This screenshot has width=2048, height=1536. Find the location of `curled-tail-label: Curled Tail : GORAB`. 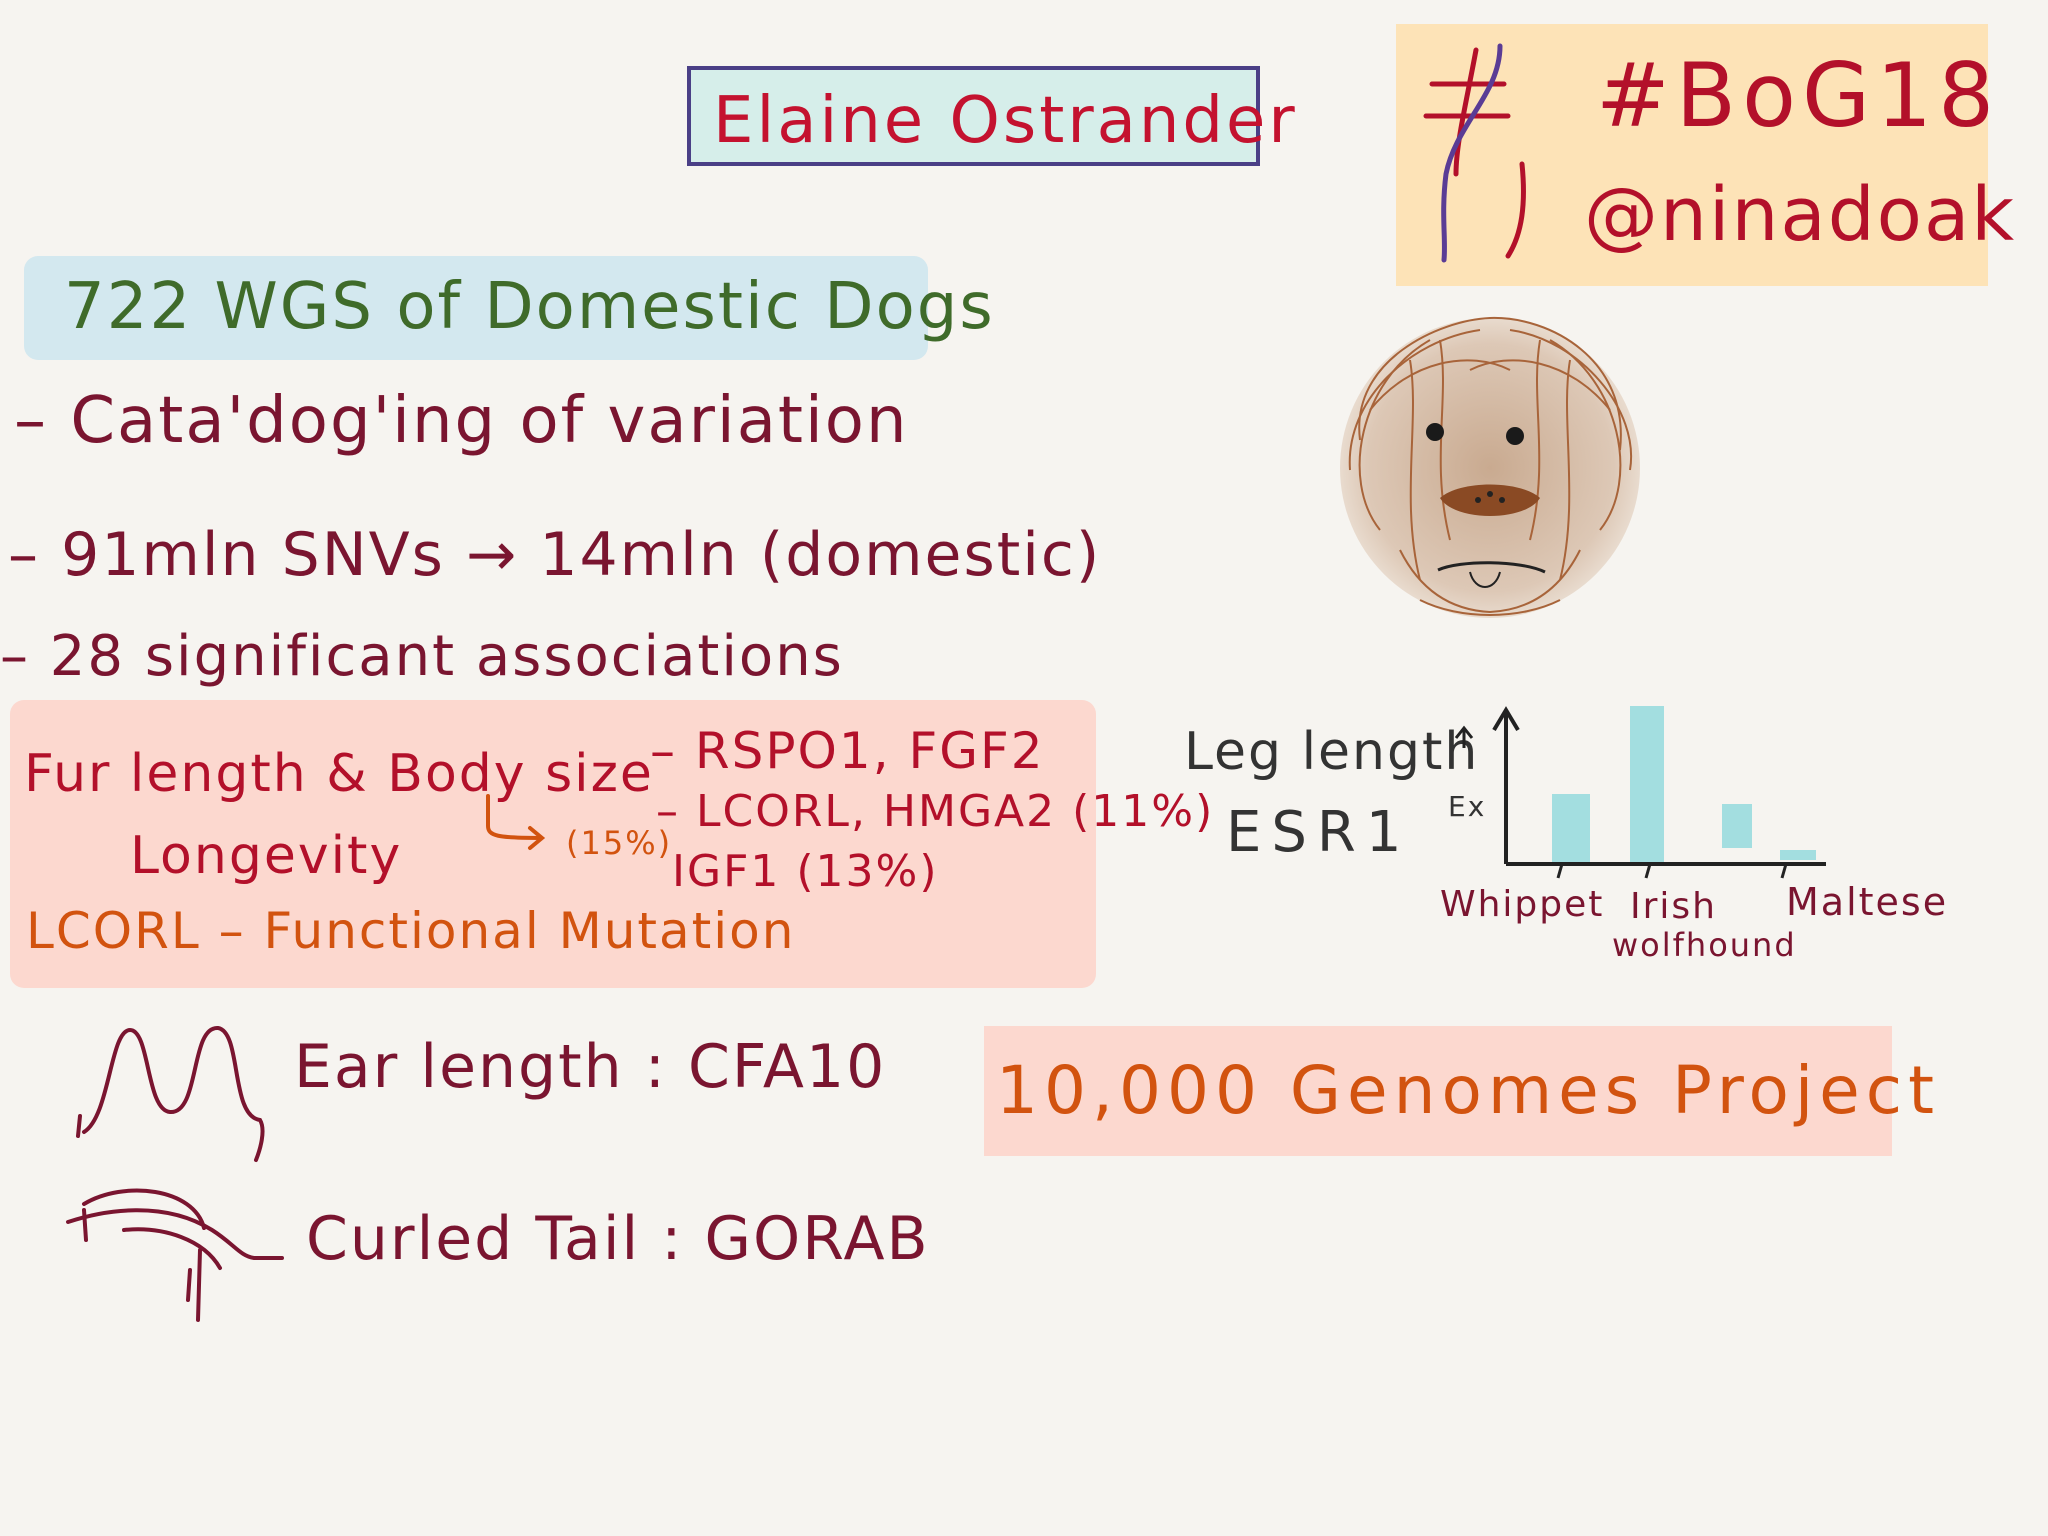

curled-tail-label: Curled Tail : GORAB is located at coordinates (618, 1239).